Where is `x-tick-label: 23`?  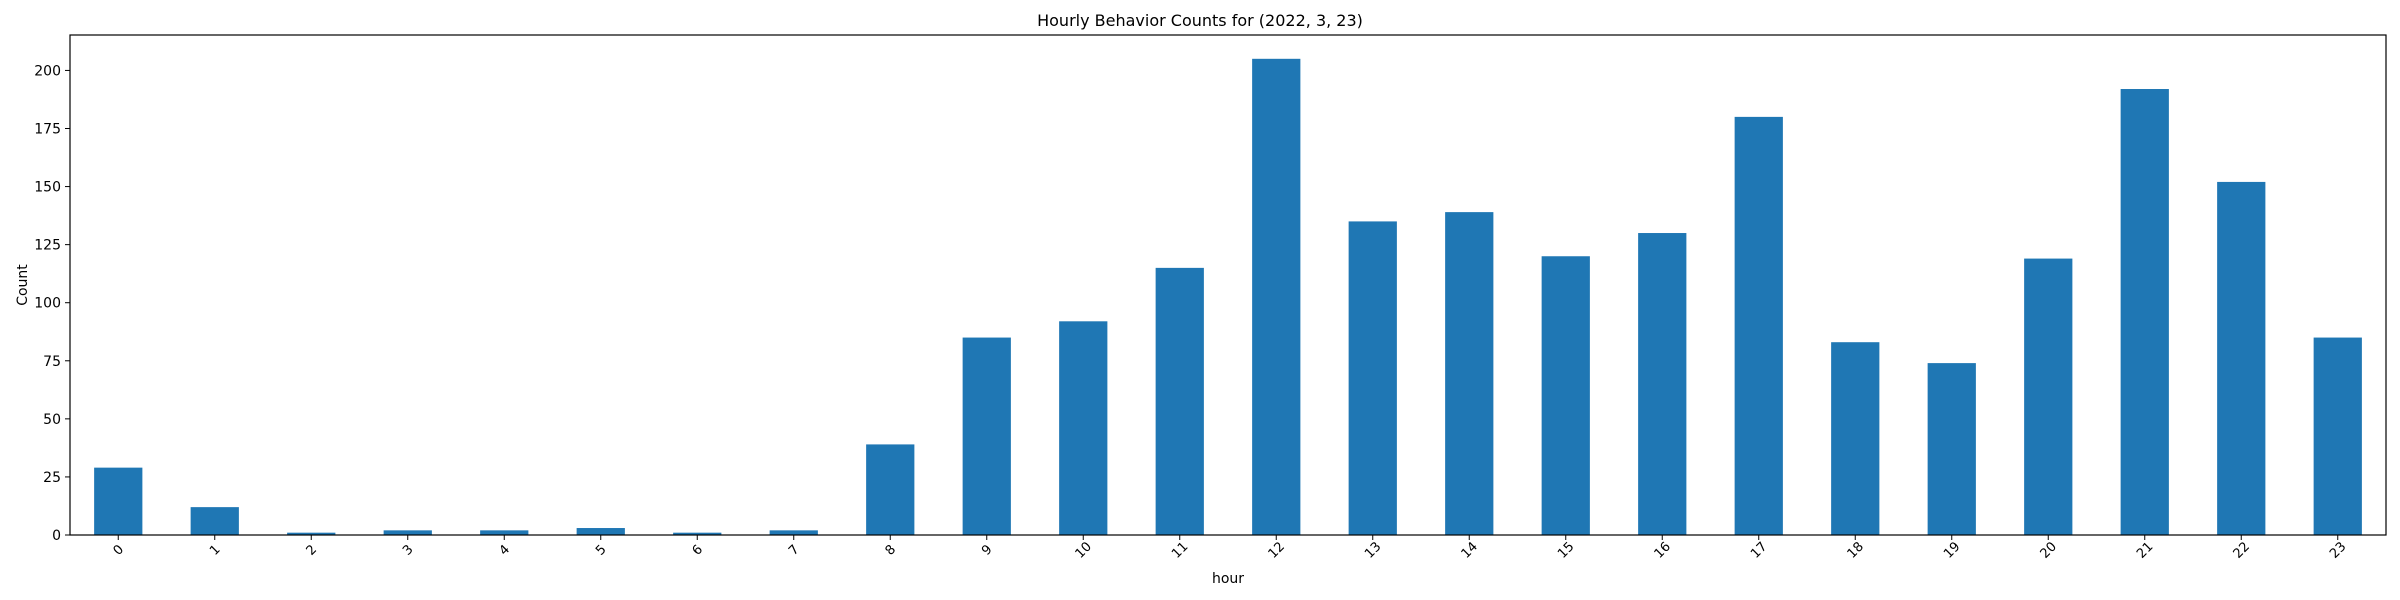 x-tick-label: 23 is located at coordinates (2338, 550).